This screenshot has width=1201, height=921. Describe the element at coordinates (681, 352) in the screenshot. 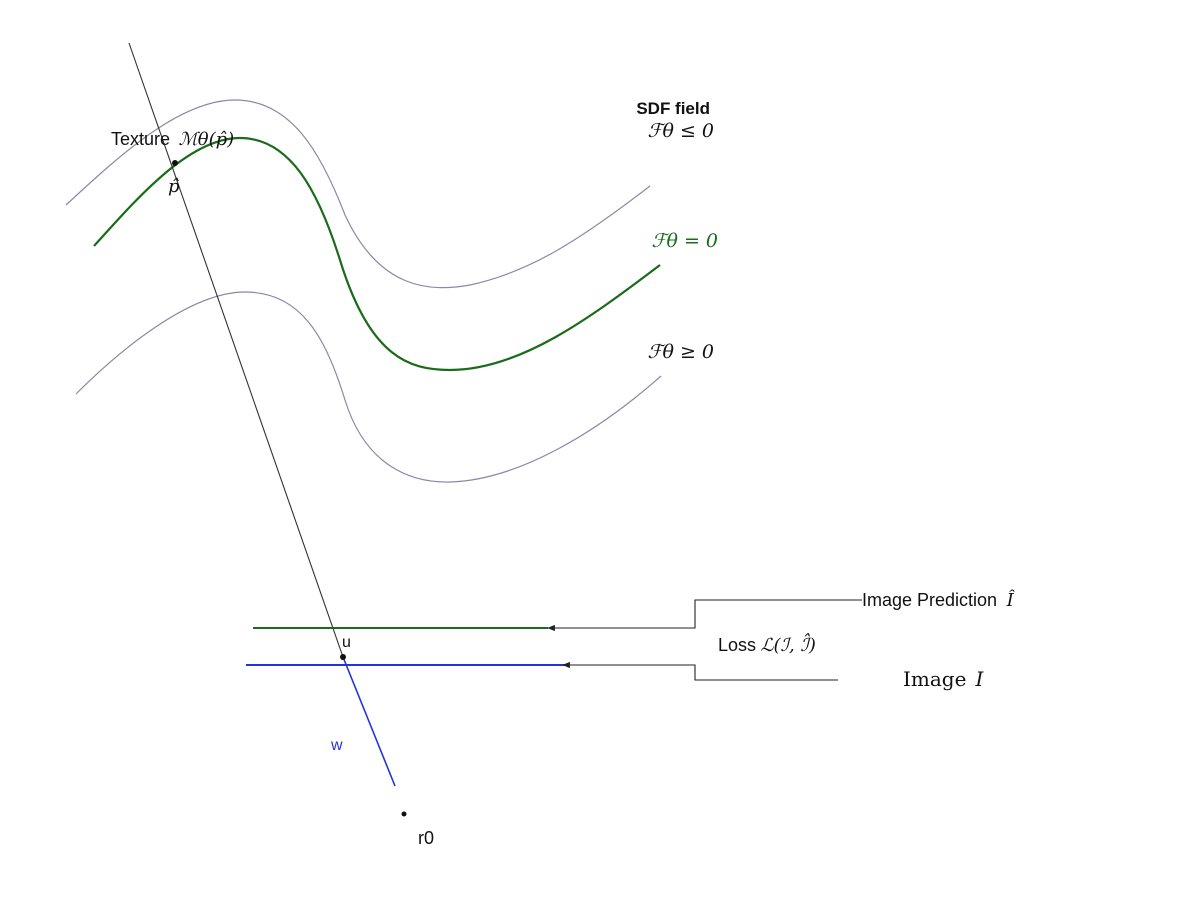

I see `sdf-positive-label: ℱθ ≥ 0` at that location.